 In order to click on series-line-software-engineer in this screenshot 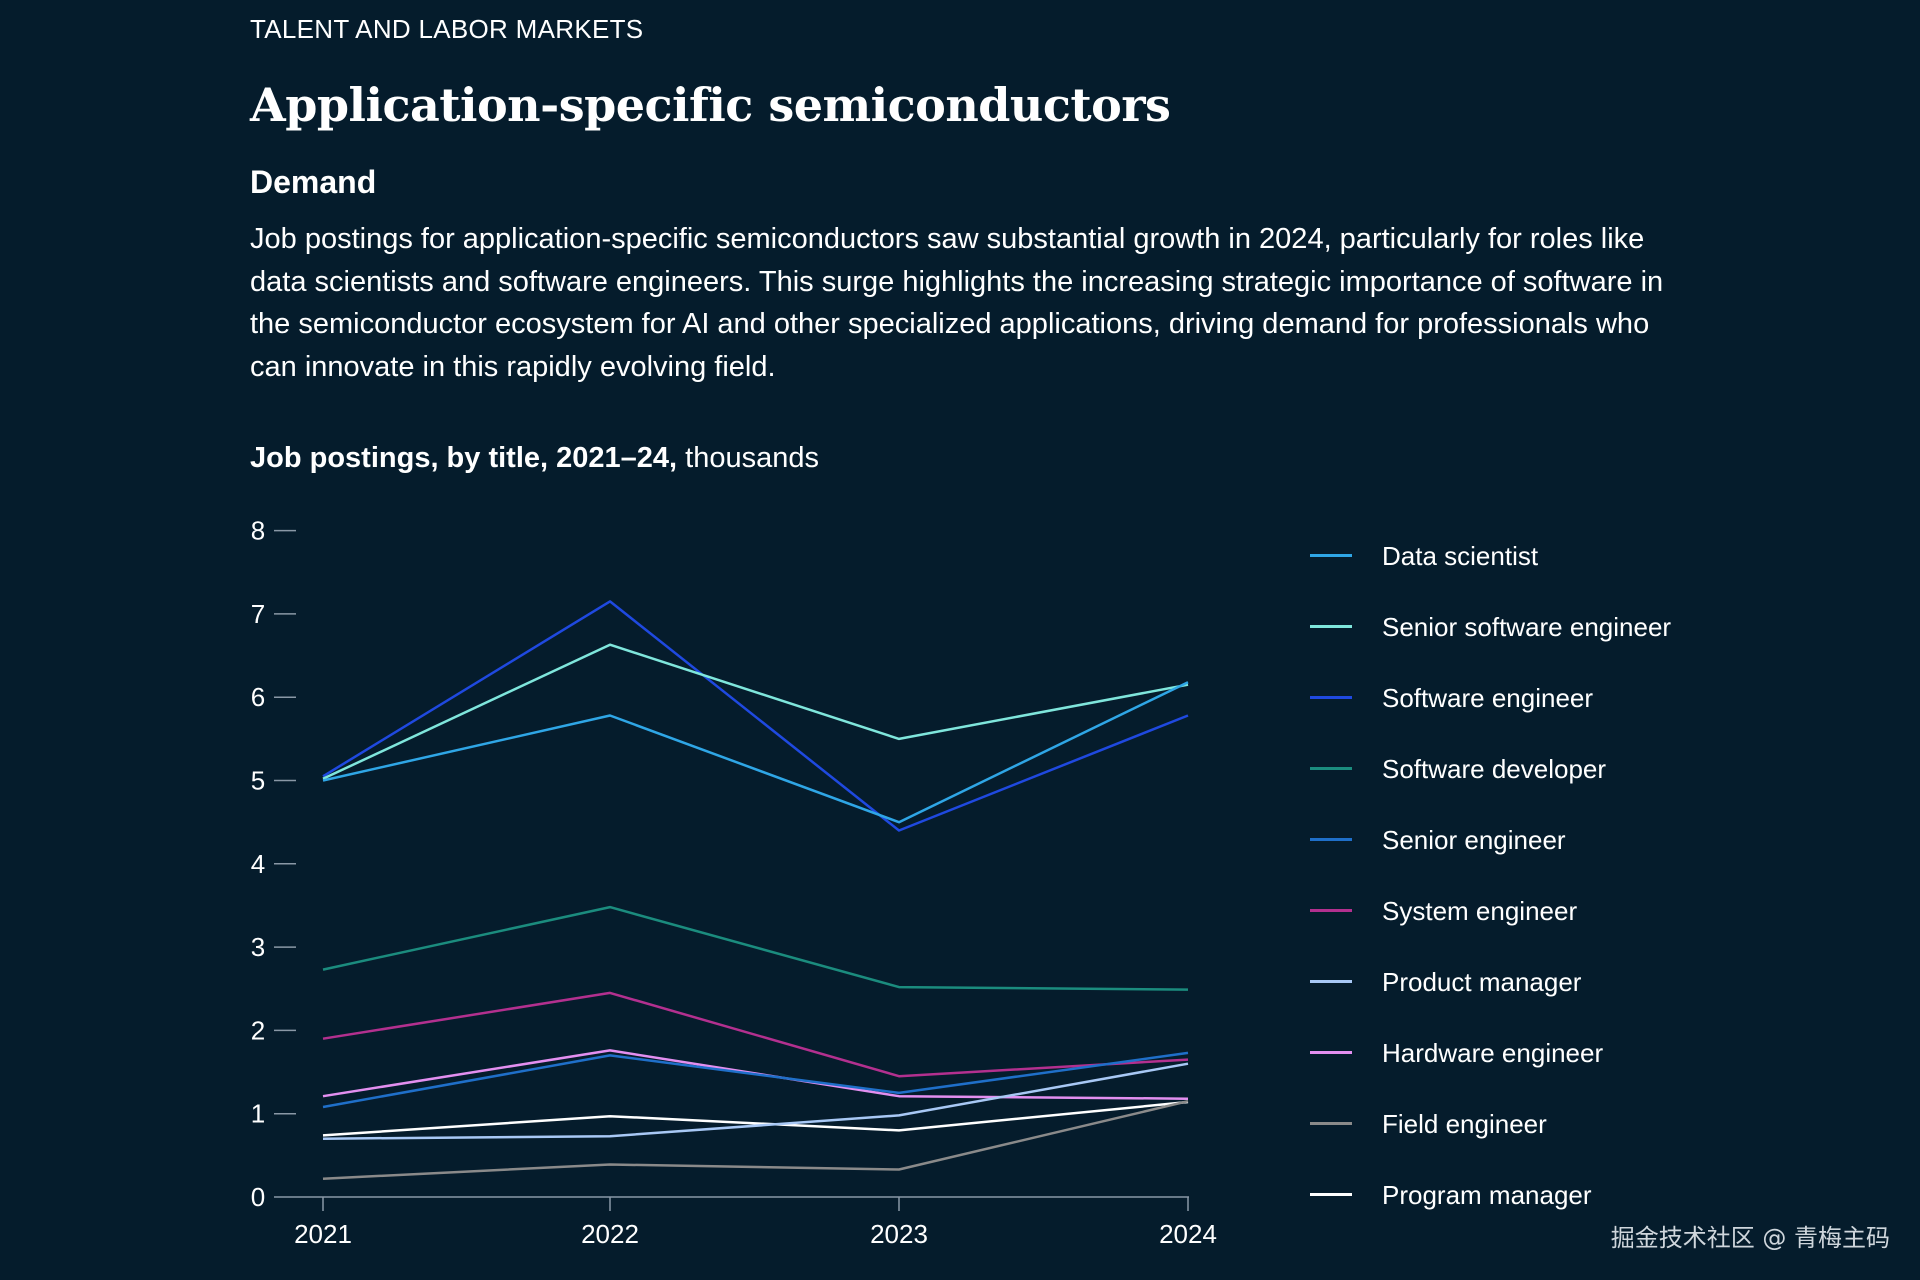, I will do `click(755, 716)`.